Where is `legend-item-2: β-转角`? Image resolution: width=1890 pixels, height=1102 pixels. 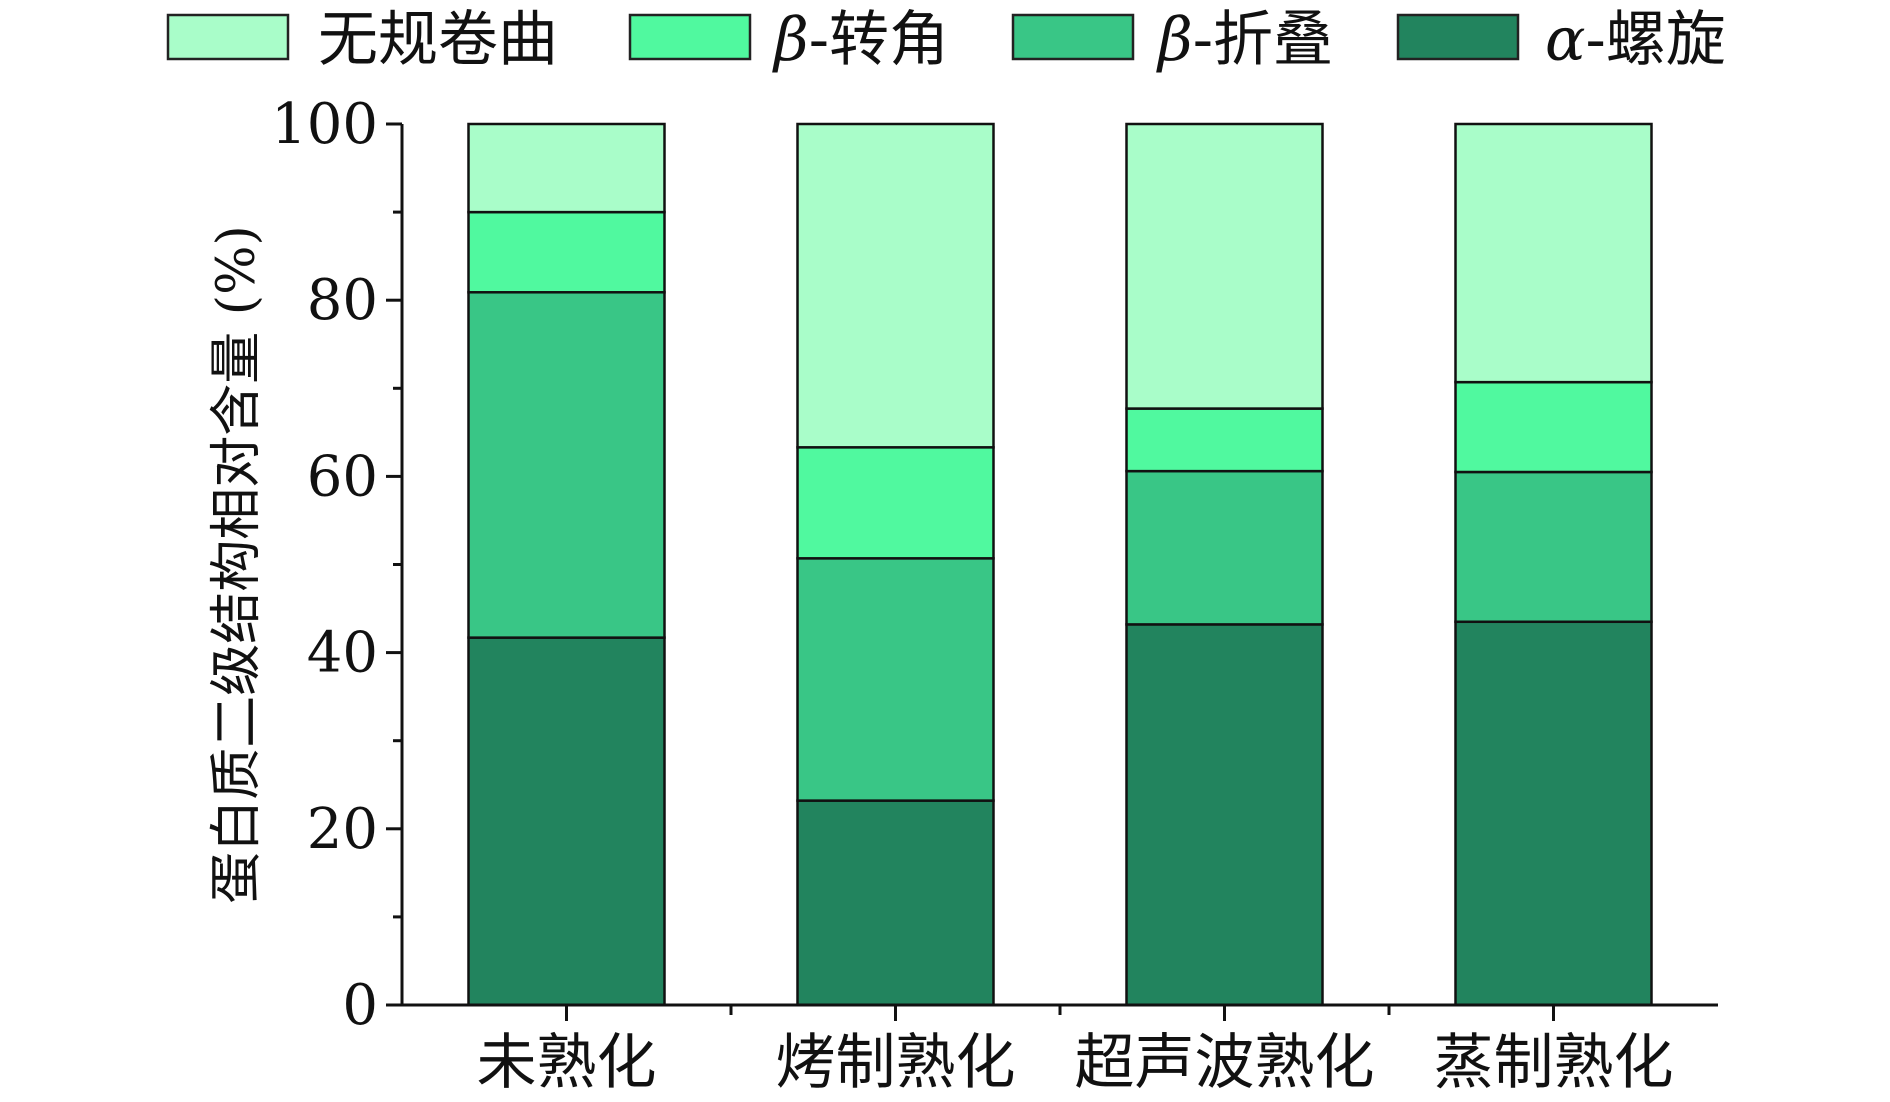 legend-item-2: β-转角 is located at coordinates (788, 40).